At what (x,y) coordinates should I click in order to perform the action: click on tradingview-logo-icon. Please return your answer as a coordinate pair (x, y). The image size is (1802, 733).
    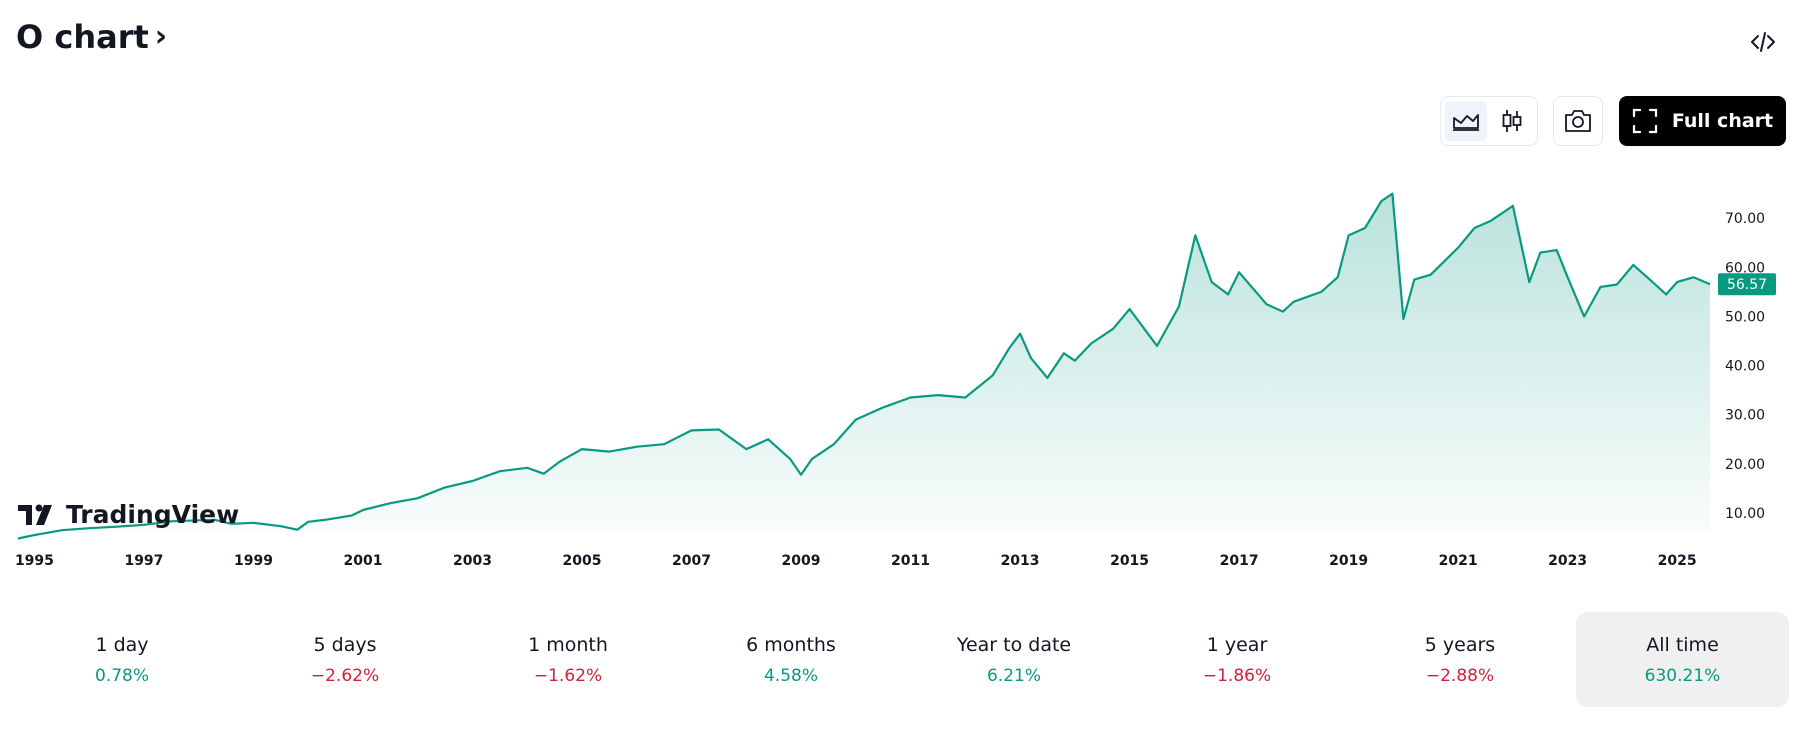
    Looking at the image, I should click on (35, 514).